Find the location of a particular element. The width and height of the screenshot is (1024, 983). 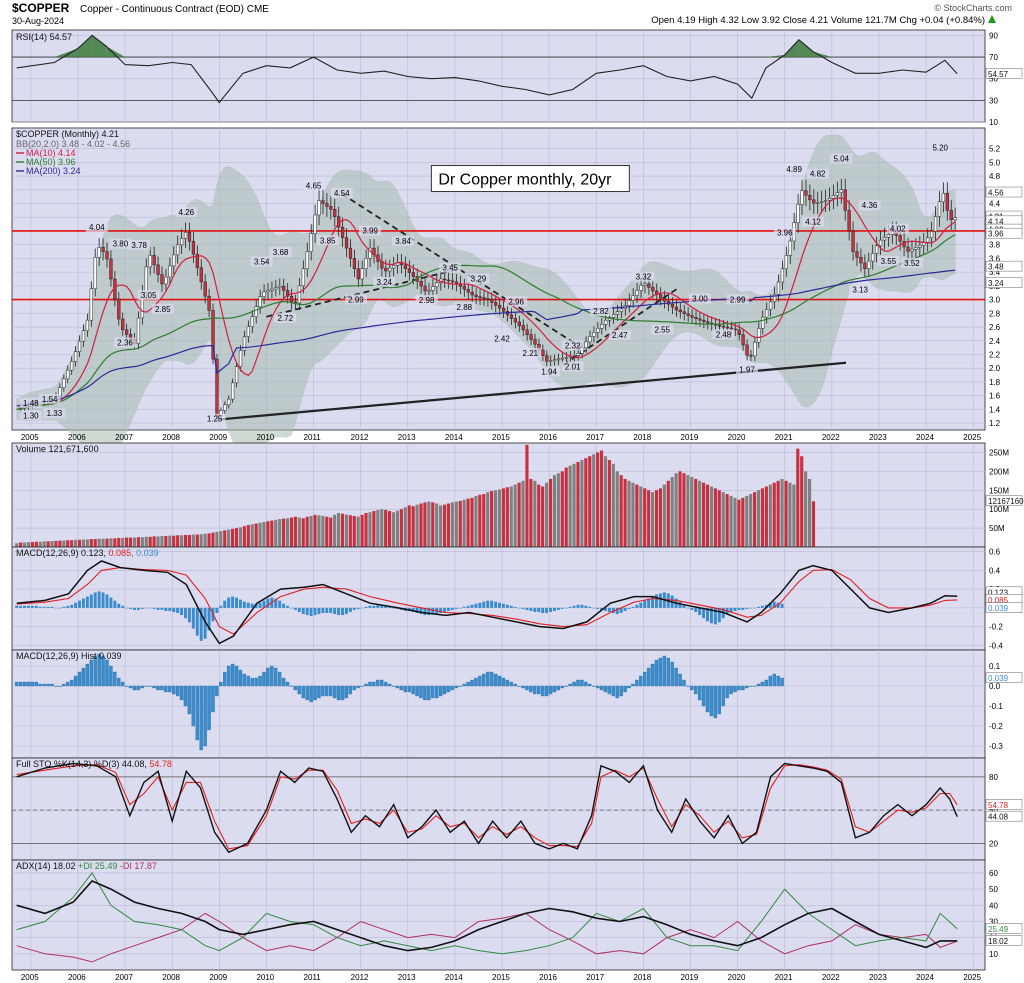

rsi-overbought-fill is located at coordinates (822, 54).